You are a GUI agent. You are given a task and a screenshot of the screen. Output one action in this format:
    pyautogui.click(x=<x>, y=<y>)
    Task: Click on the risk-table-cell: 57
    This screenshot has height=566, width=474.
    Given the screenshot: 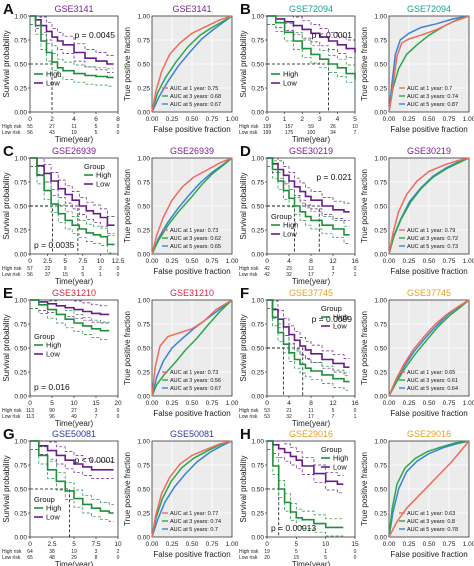 What is the action you would take?
    pyautogui.click(x=30, y=269)
    